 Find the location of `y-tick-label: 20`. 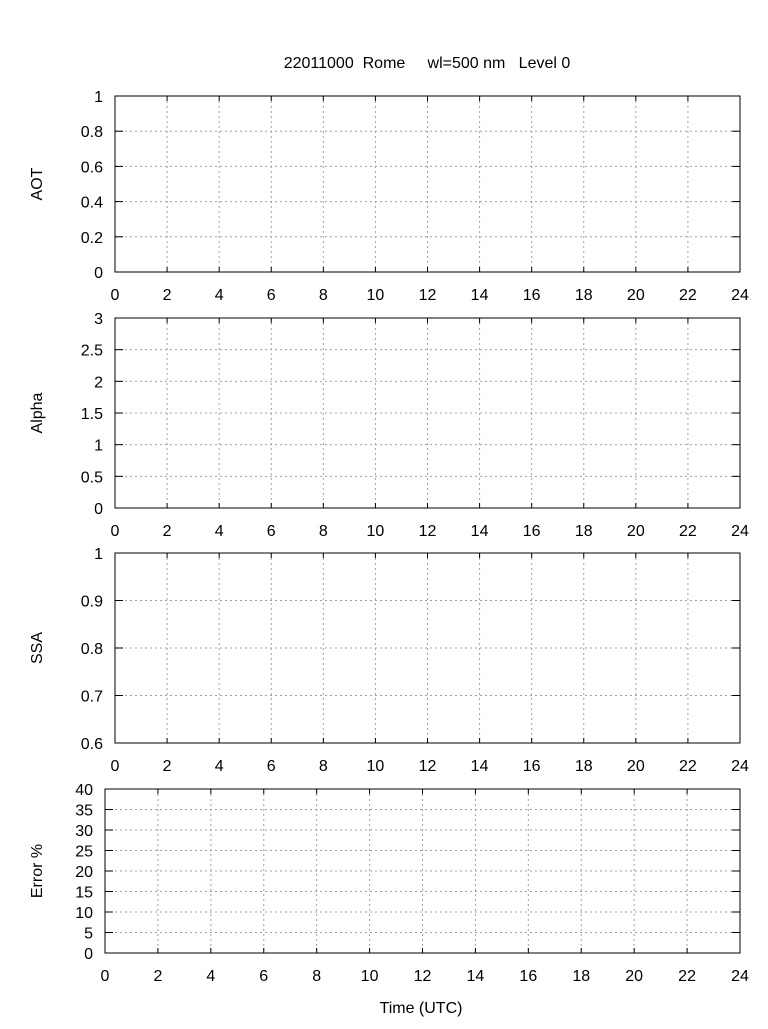

y-tick-label: 20 is located at coordinates (84, 872).